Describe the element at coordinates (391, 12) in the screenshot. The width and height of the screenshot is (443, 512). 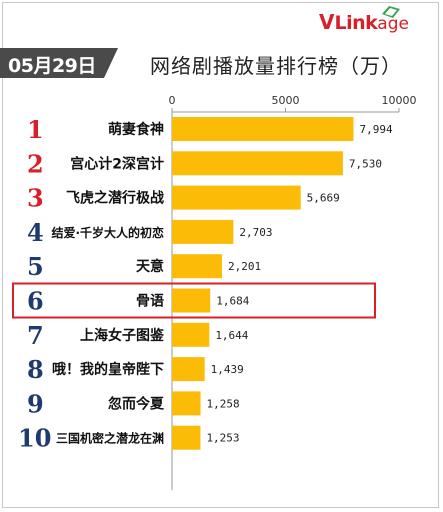
I see `logo-mark-icon` at that location.